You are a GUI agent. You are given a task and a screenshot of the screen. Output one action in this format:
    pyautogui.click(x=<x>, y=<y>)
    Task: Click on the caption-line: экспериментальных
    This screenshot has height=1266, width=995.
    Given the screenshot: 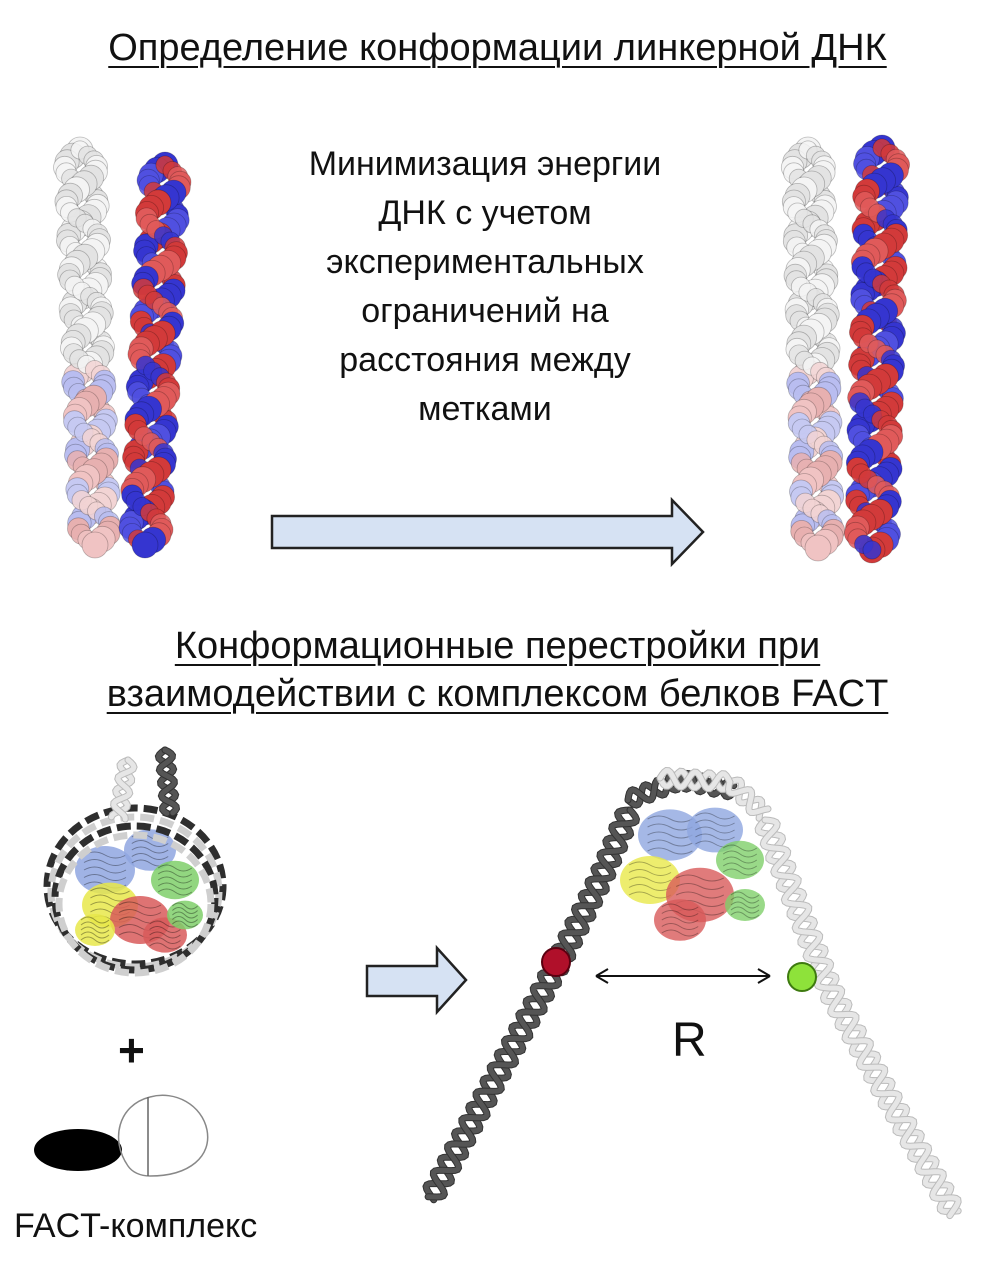 What is the action you would take?
    pyautogui.click(x=485, y=262)
    